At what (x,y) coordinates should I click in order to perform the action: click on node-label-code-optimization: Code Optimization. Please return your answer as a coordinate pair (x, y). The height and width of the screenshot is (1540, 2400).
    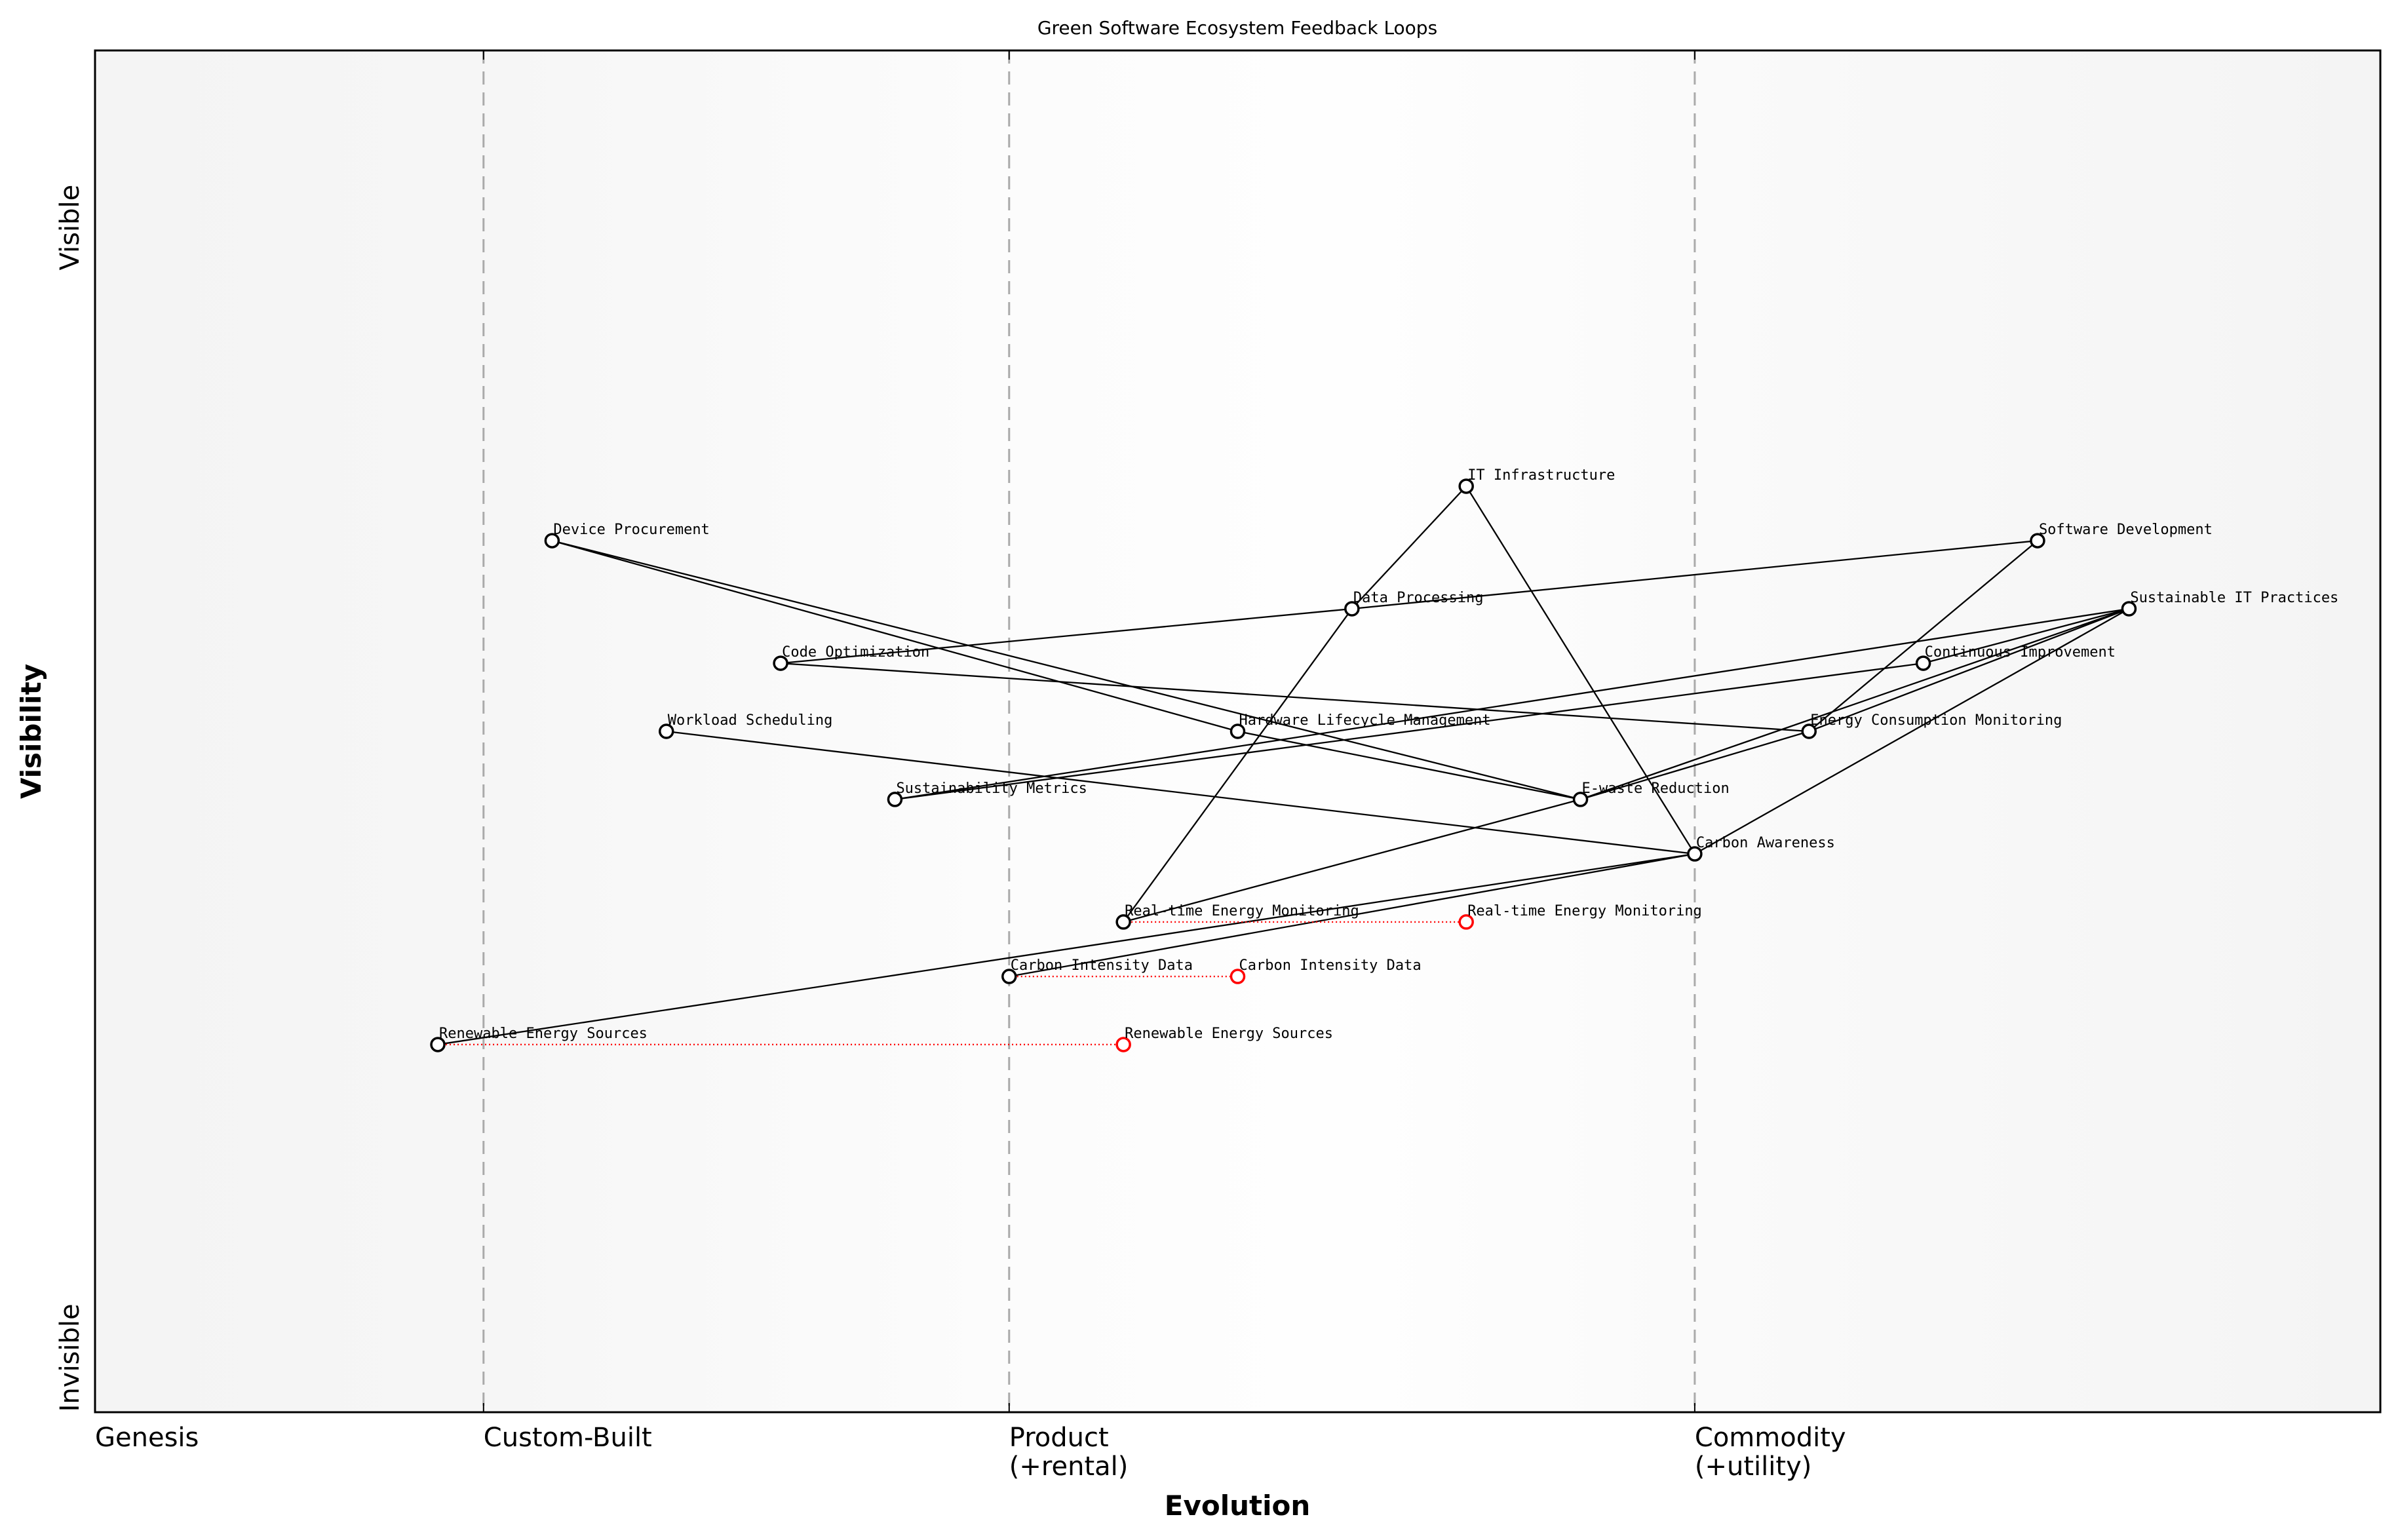
    Looking at the image, I should click on (855, 652).